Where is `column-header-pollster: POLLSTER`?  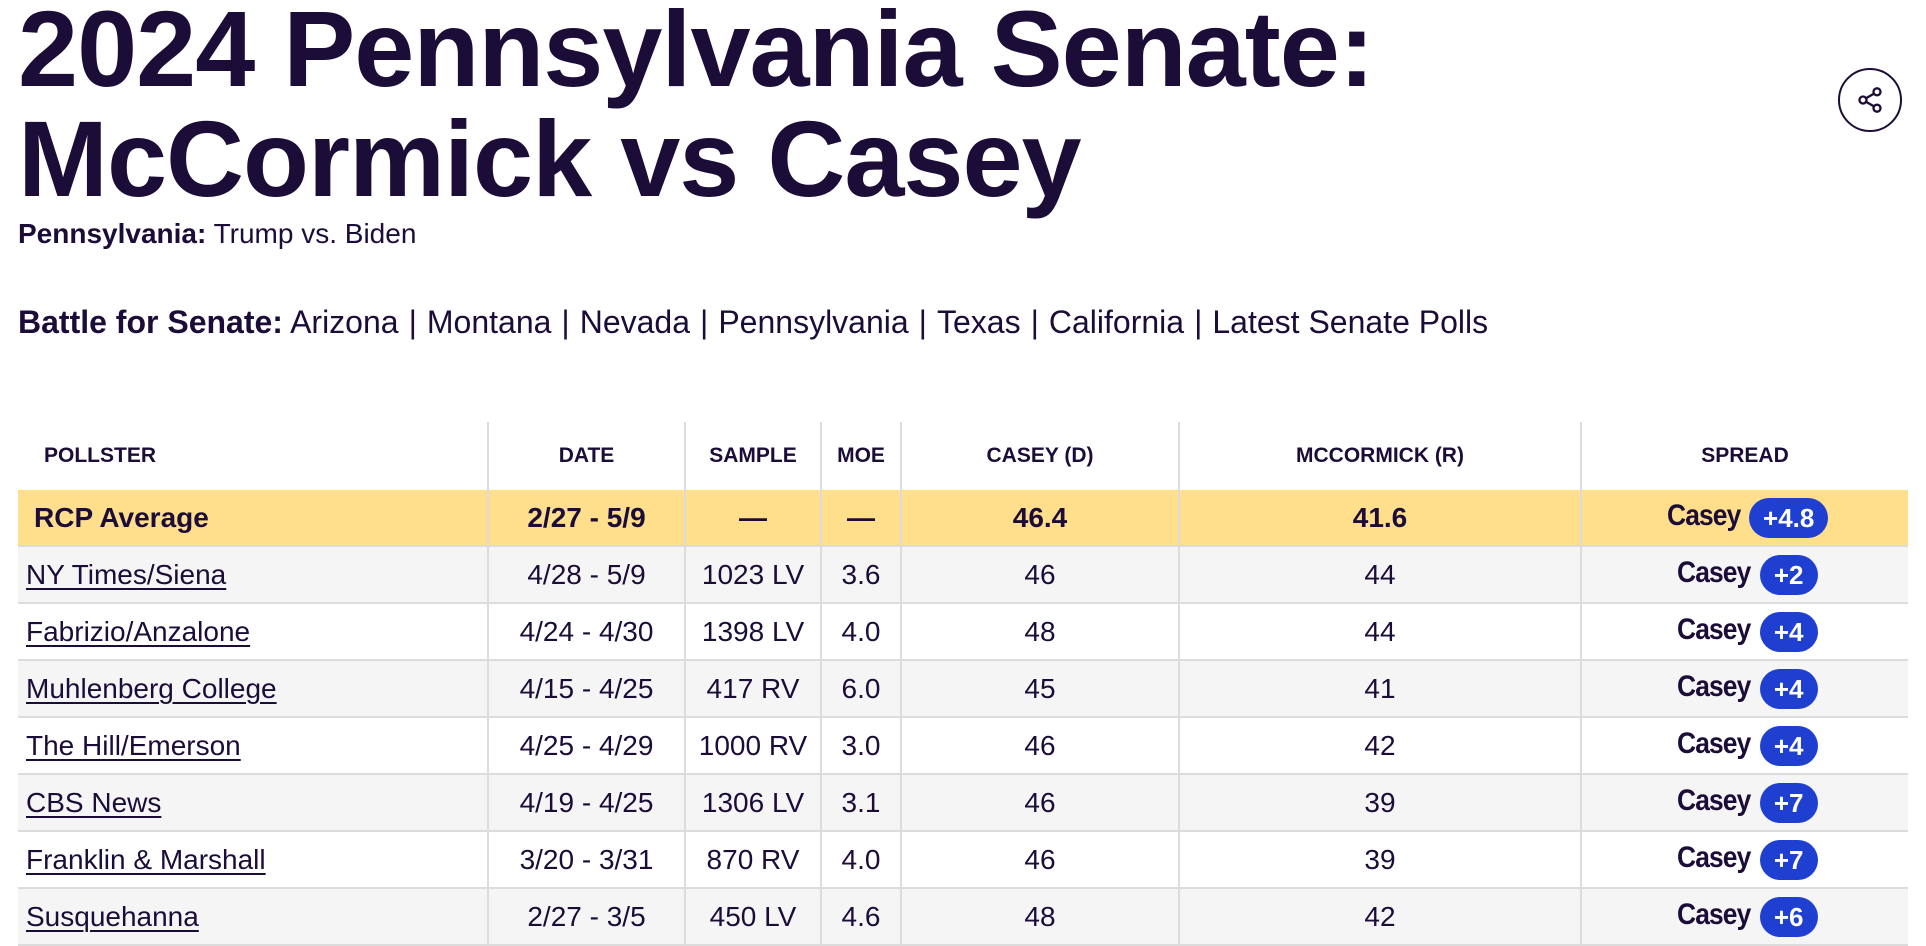
column-header-pollster: POLLSTER is located at coordinates (100, 455).